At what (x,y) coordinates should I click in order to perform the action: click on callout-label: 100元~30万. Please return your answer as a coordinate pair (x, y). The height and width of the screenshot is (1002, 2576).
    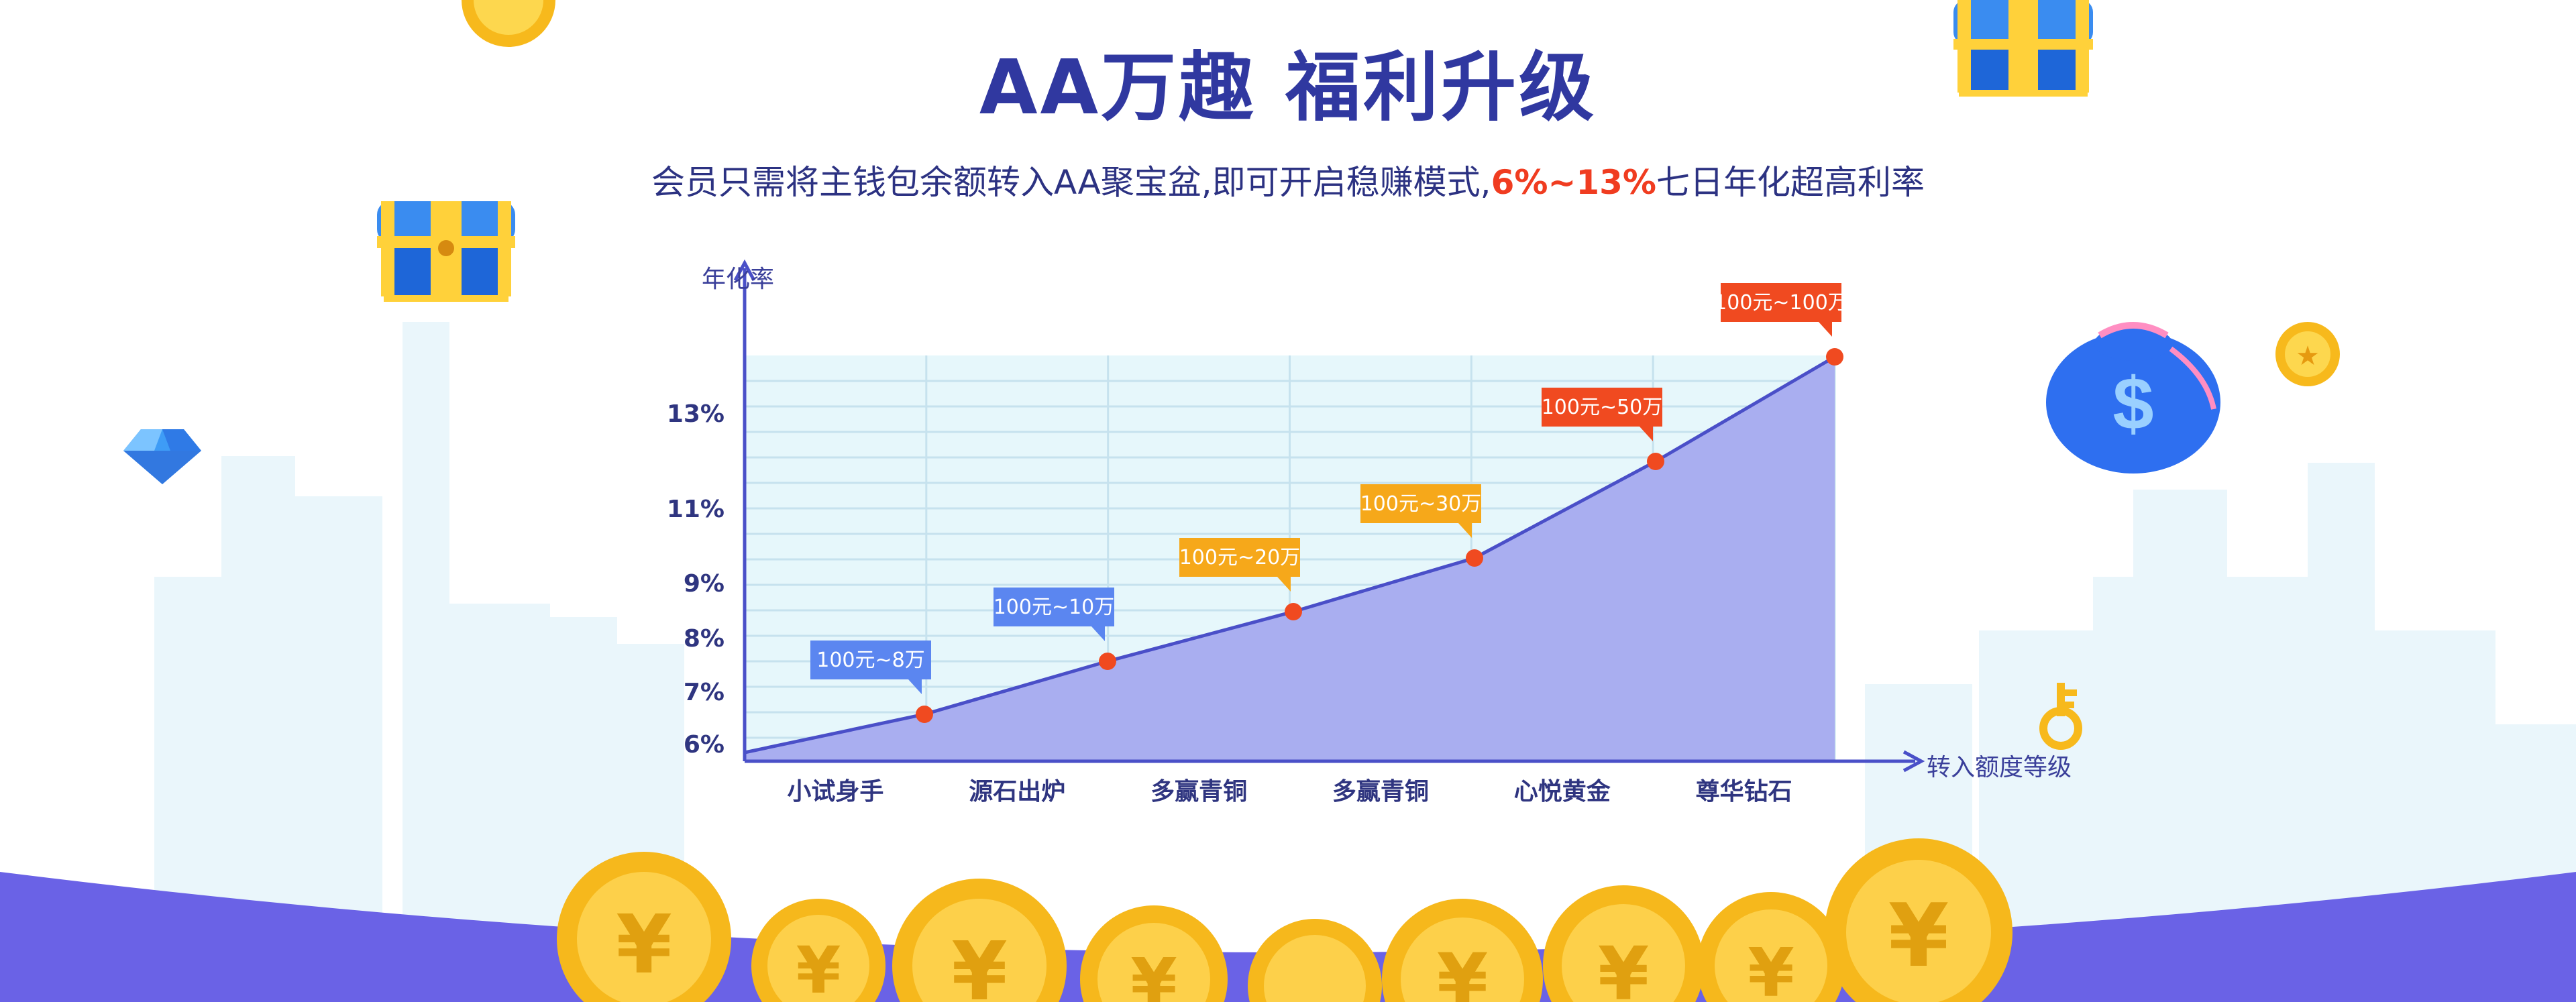
    Looking at the image, I should click on (1421, 504).